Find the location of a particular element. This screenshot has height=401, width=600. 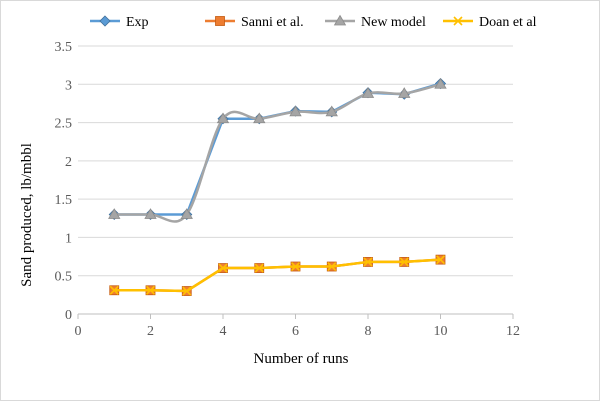

legend-item-new-model: New model is located at coordinates (375, 22).